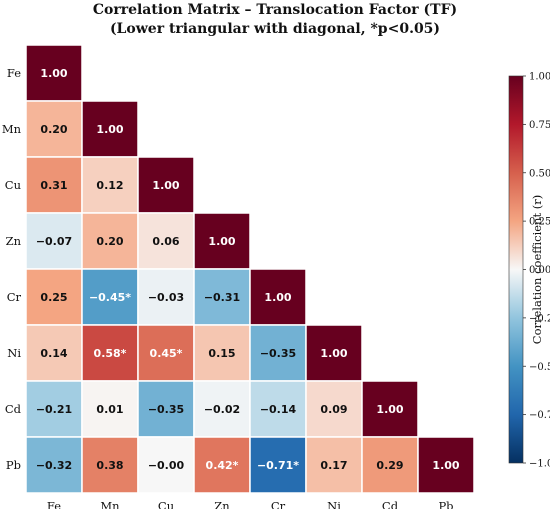 Image resolution: width=550 pixels, height=509 pixels. What do you see at coordinates (166, 465) in the screenshot?
I see `cell-value-label: −0.00` at bounding box center [166, 465].